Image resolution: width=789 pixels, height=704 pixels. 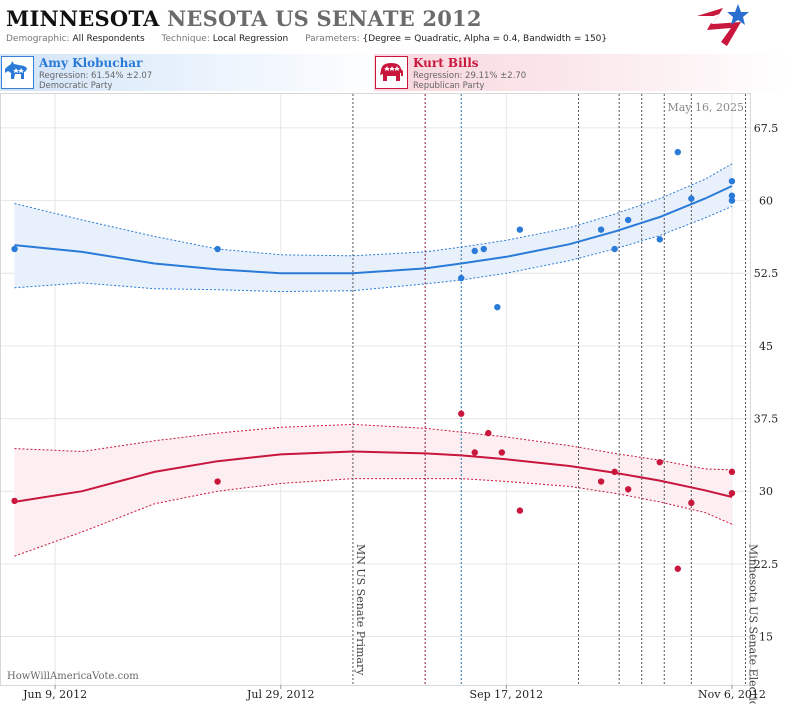 I want to click on demographic-value: All Respondents, so click(x=108, y=39).